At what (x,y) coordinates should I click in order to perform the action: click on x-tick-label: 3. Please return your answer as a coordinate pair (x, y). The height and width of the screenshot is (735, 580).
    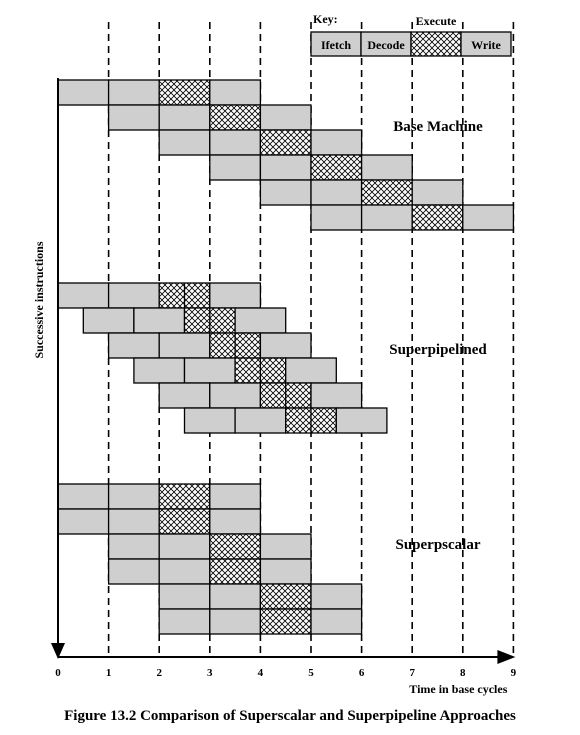
    Looking at the image, I should click on (210, 673).